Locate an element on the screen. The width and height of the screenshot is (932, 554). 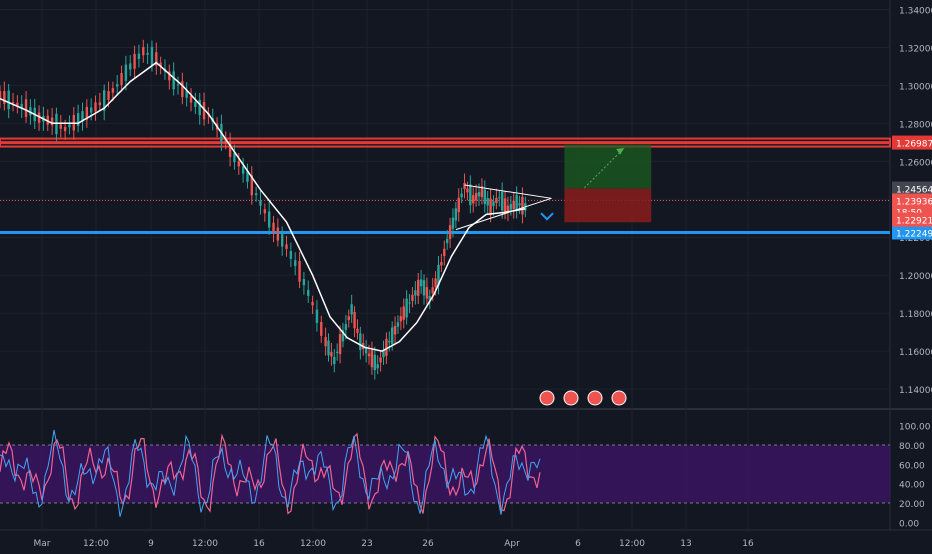
time-tick-label: Mar is located at coordinates (42, 544).